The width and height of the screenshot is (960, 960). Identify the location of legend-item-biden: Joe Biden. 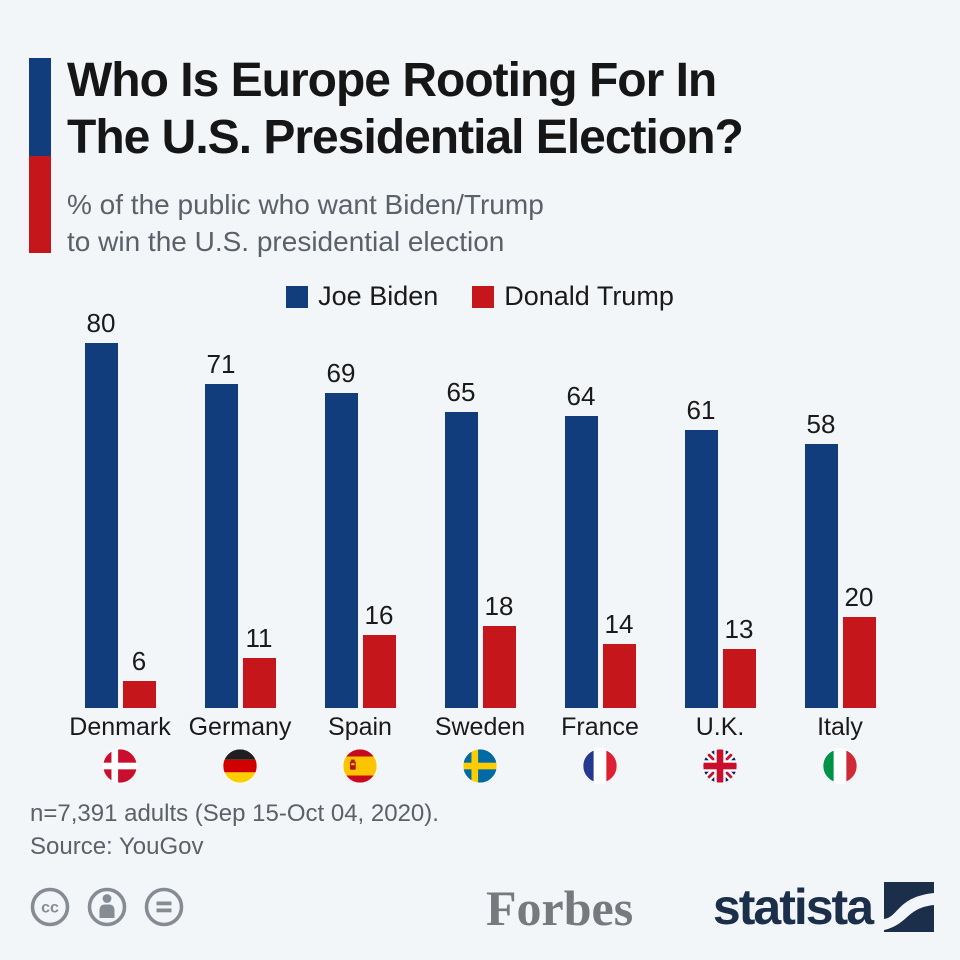
(362, 296).